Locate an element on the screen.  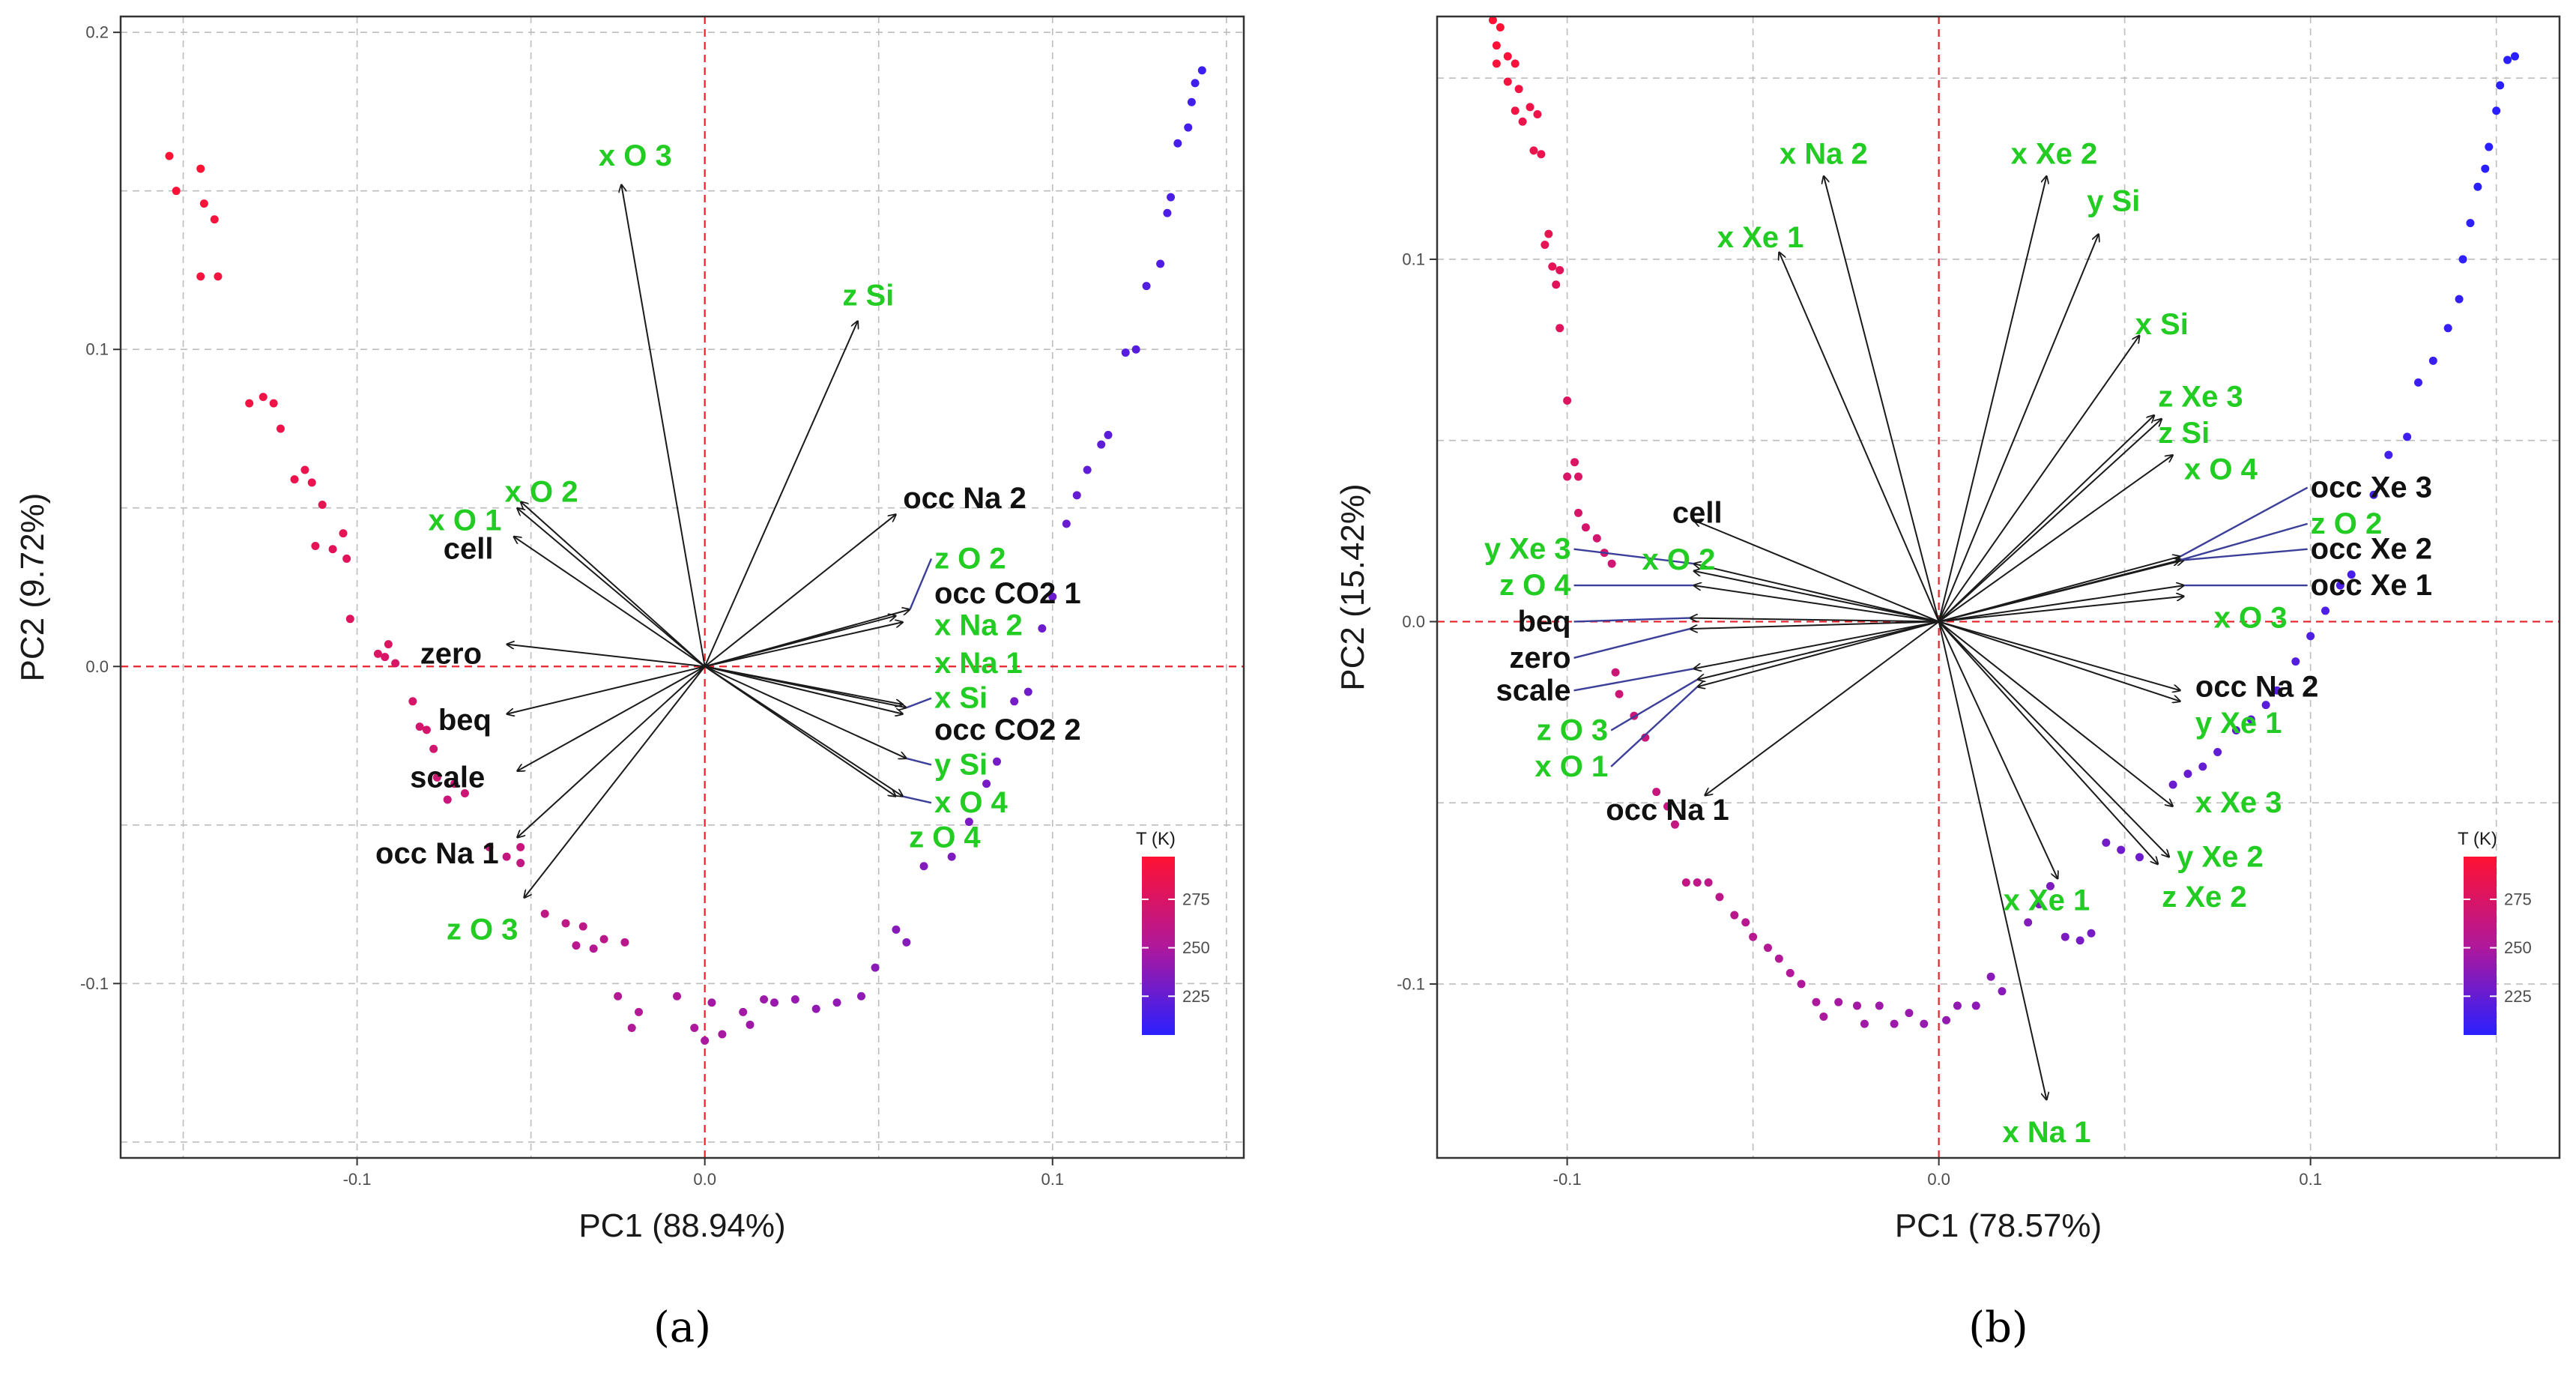
vector-label: y Xe 2 is located at coordinates (2220, 857).